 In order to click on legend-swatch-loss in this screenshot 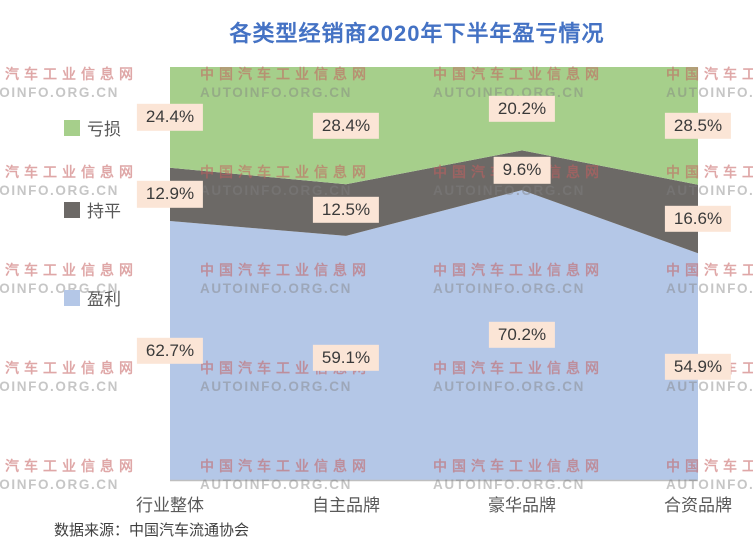, I will do `click(72, 127)`.